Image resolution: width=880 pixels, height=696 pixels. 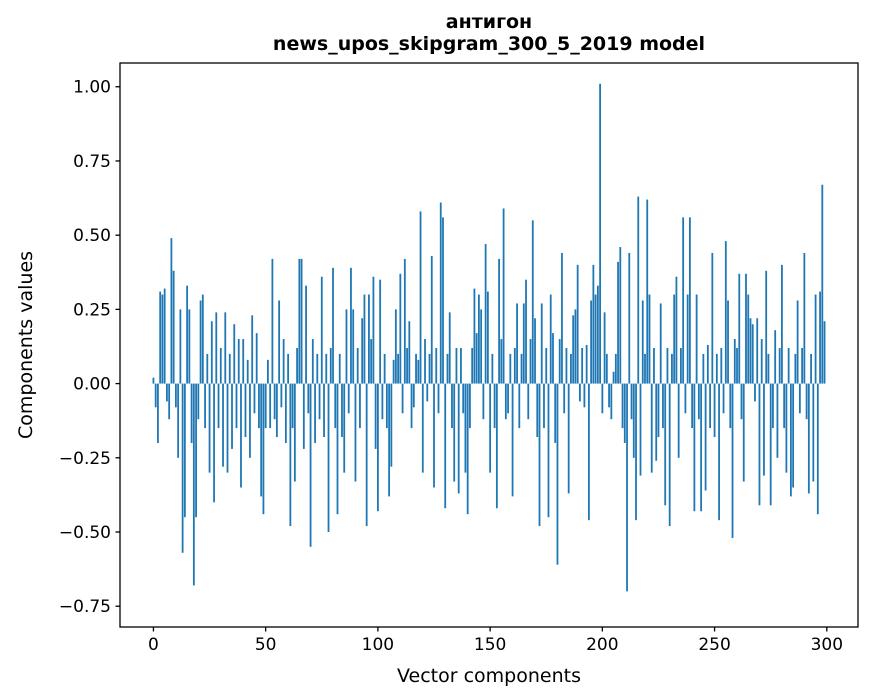 I want to click on y-tick-label: −0.50, so click(x=85, y=533).